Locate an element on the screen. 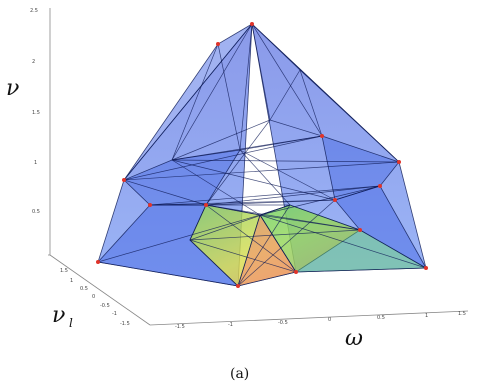 The height and width of the screenshot is (386, 487). x-tick: 0.5 is located at coordinates (381, 318).